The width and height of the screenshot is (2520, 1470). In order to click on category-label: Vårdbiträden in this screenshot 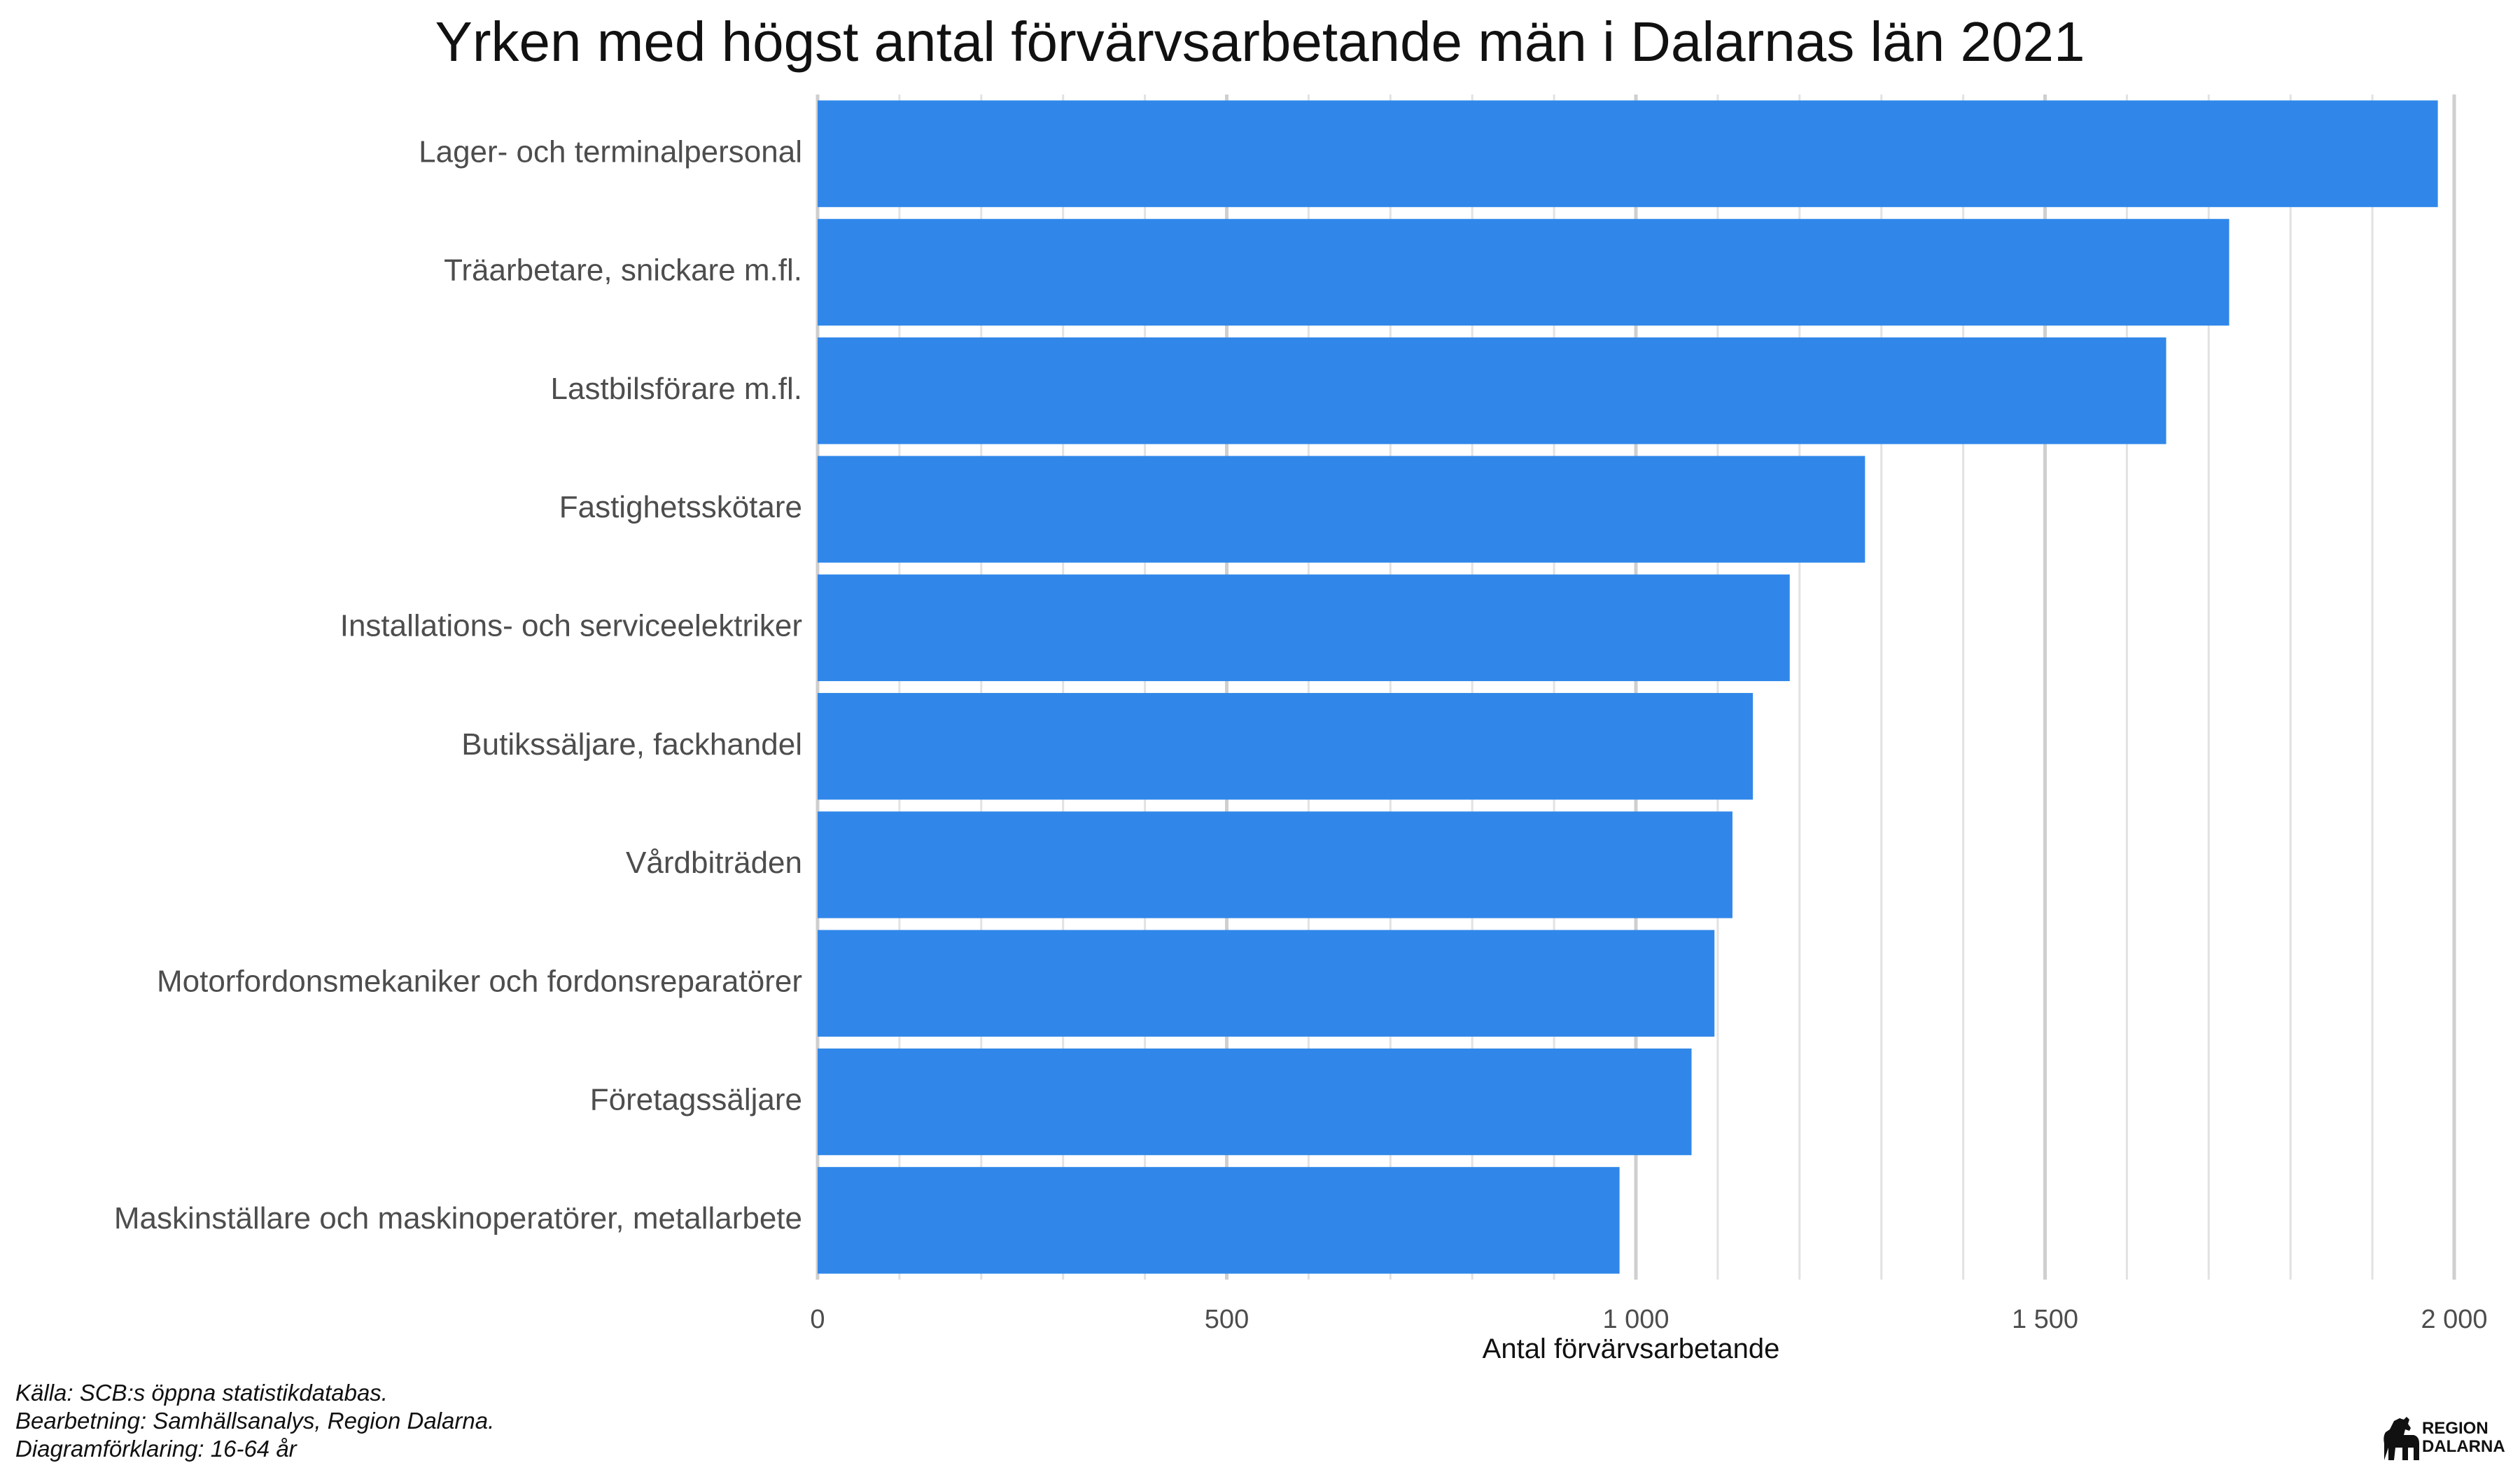, I will do `click(714, 863)`.